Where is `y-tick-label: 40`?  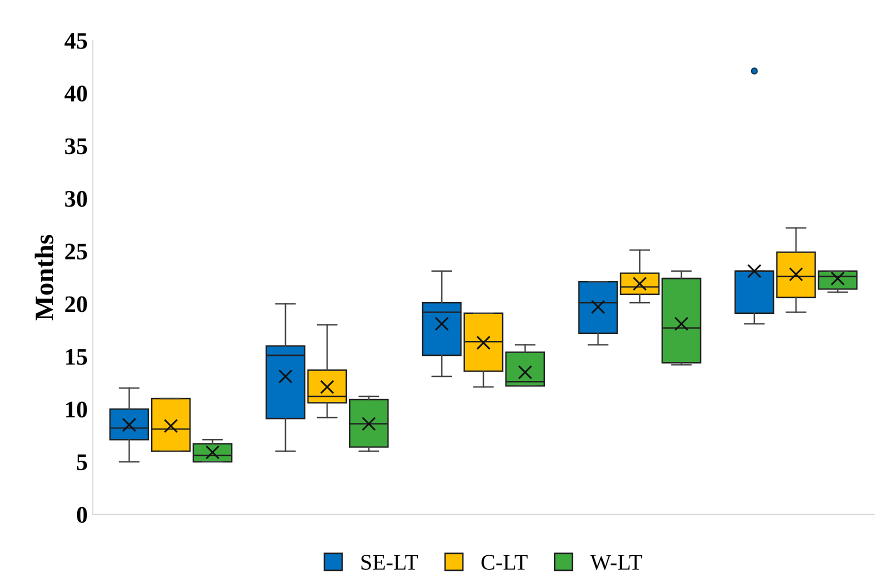
y-tick-label: 40 is located at coordinates (75, 94).